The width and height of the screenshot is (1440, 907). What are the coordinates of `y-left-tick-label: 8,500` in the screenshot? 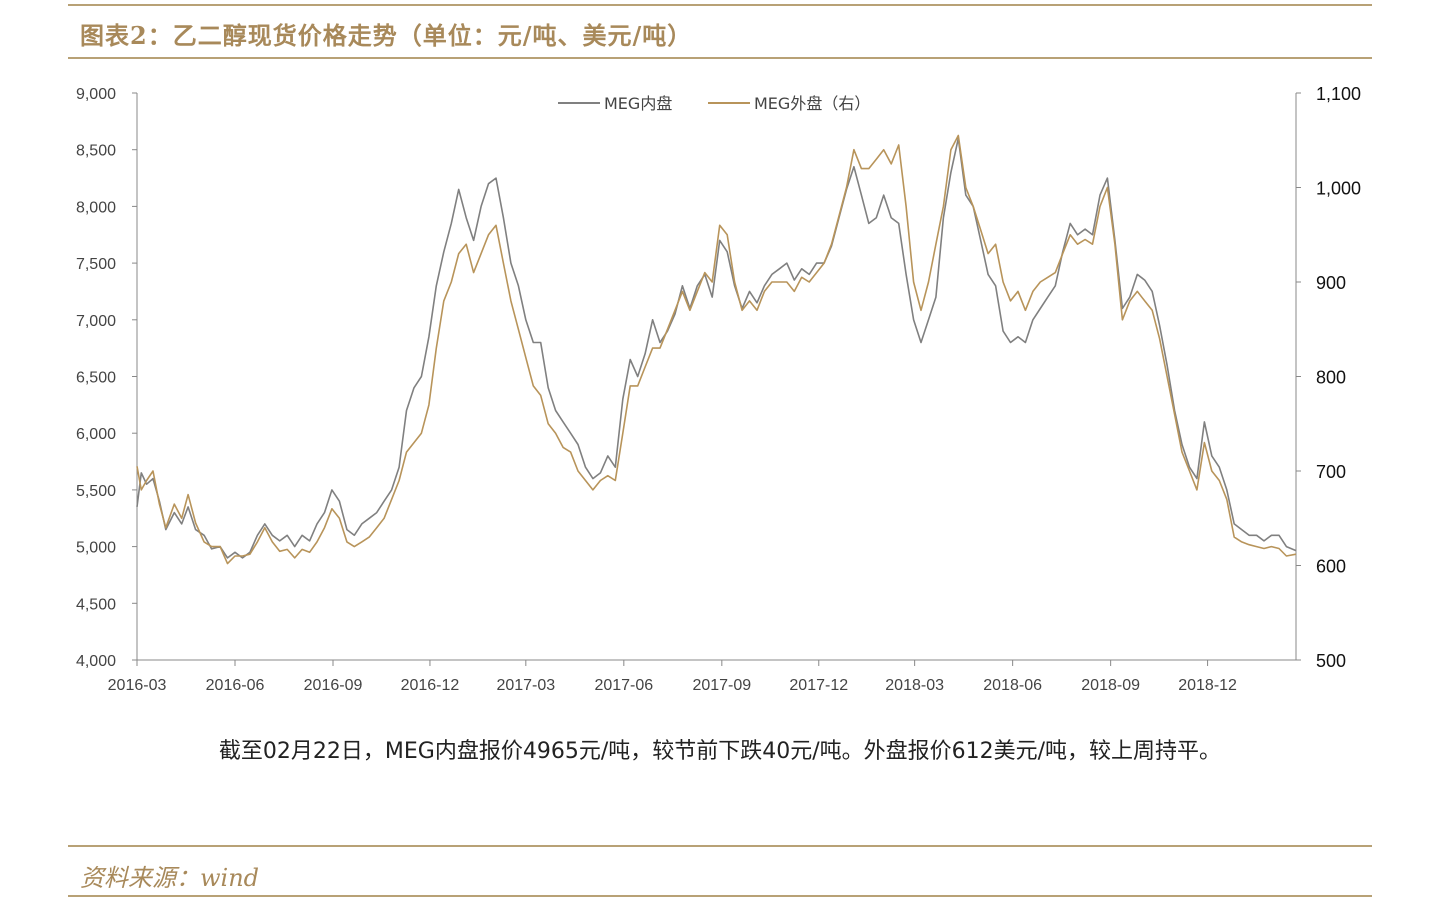 It's located at (96, 151).